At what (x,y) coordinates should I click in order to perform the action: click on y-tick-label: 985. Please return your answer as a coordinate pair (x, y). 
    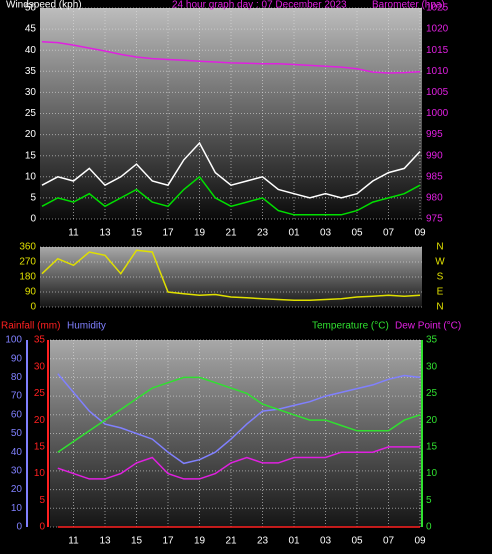
    Looking at the image, I should click on (434, 176).